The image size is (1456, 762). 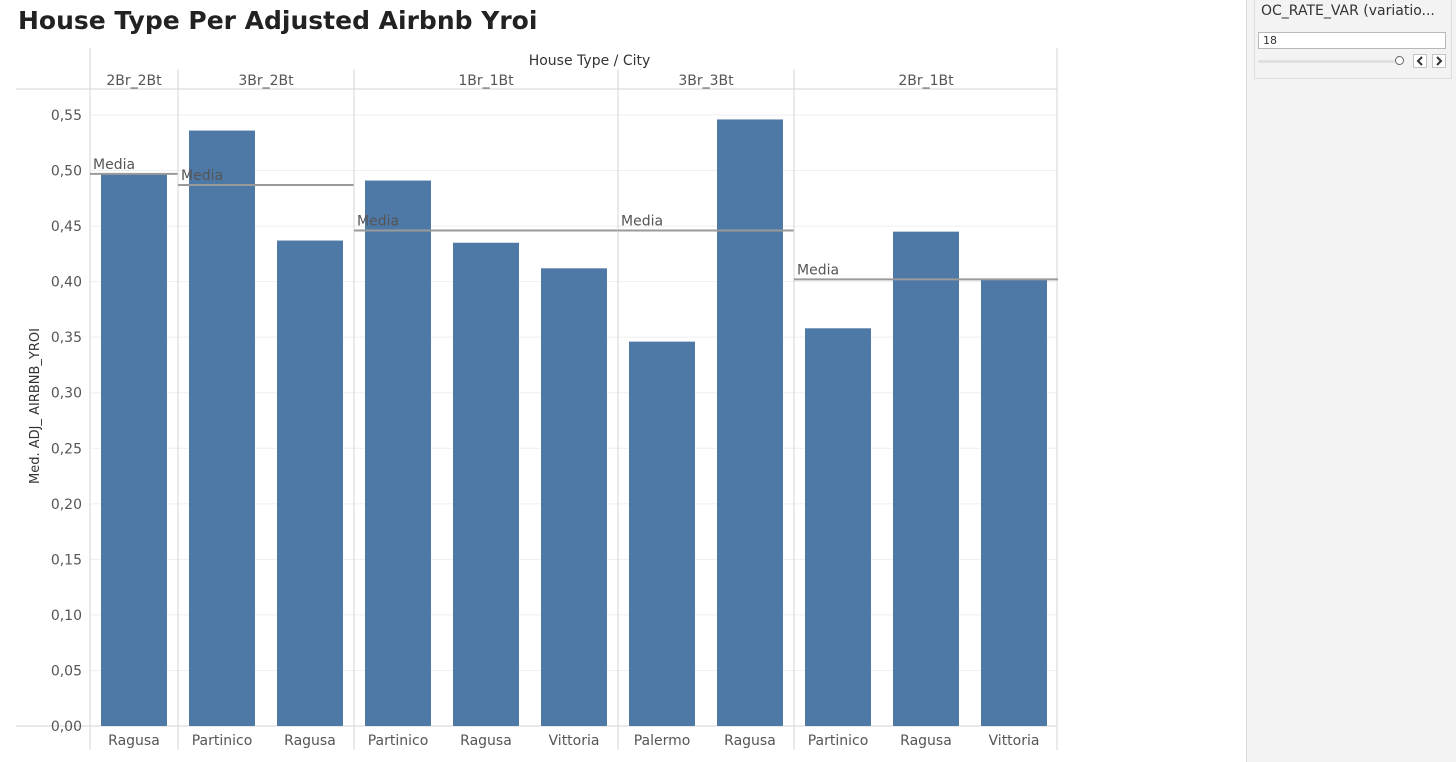 What do you see at coordinates (35, 406) in the screenshot?
I see `y-axis-title: Med. ADJ_ AIRBNB_YROI` at bounding box center [35, 406].